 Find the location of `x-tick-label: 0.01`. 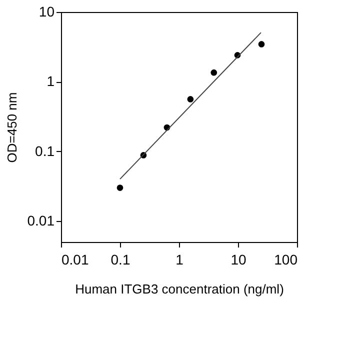

x-tick-label: 0.01 is located at coordinates (75, 260).